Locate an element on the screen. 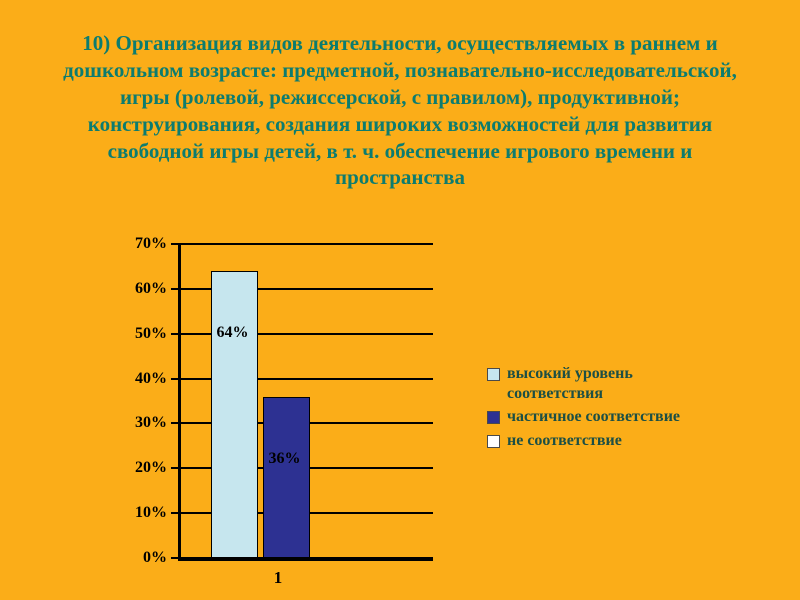 The width and height of the screenshot is (800, 600). y-axis-tick-label: 40% is located at coordinates (151, 378).